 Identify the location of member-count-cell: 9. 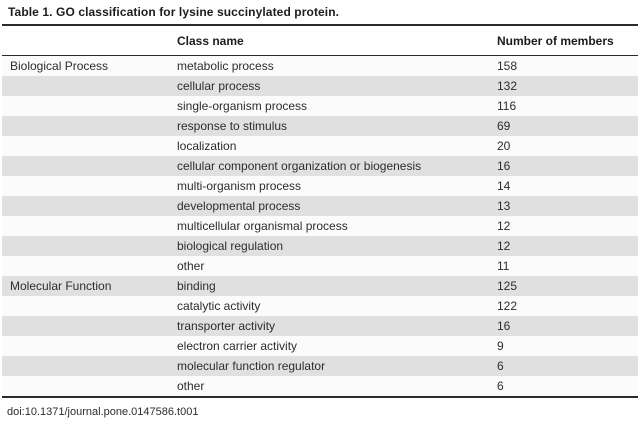
(500, 346).